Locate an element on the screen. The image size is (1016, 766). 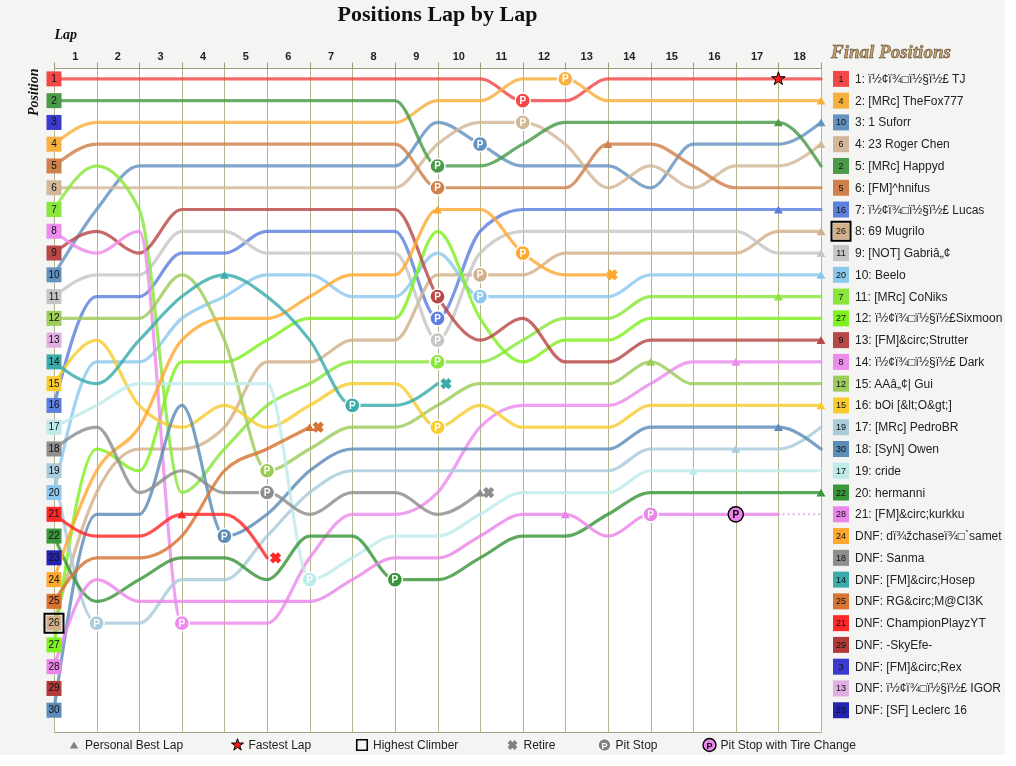
text: 7 is located at coordinates (841, 296).